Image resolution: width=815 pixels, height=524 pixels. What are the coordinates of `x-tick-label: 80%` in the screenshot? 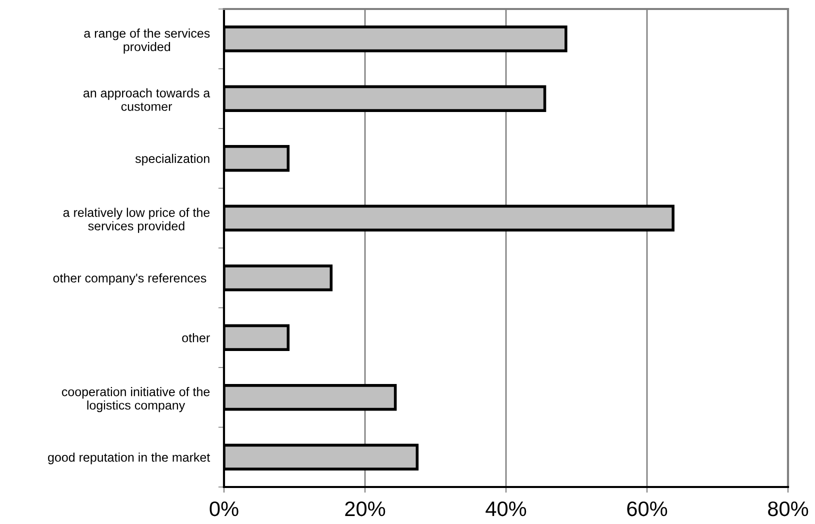 It's located at (788, 508).